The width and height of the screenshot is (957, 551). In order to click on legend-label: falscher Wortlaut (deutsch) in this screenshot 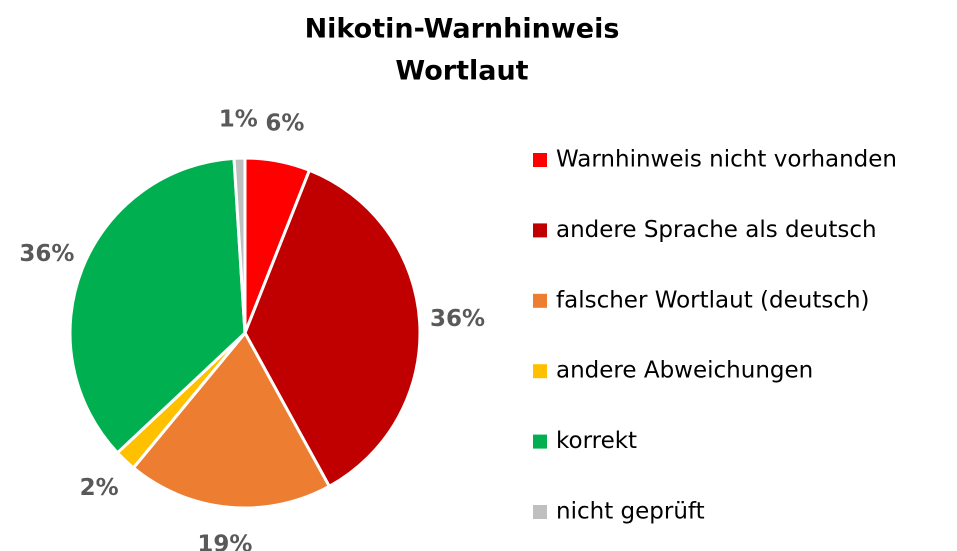, I will do `click(713, 300)`.